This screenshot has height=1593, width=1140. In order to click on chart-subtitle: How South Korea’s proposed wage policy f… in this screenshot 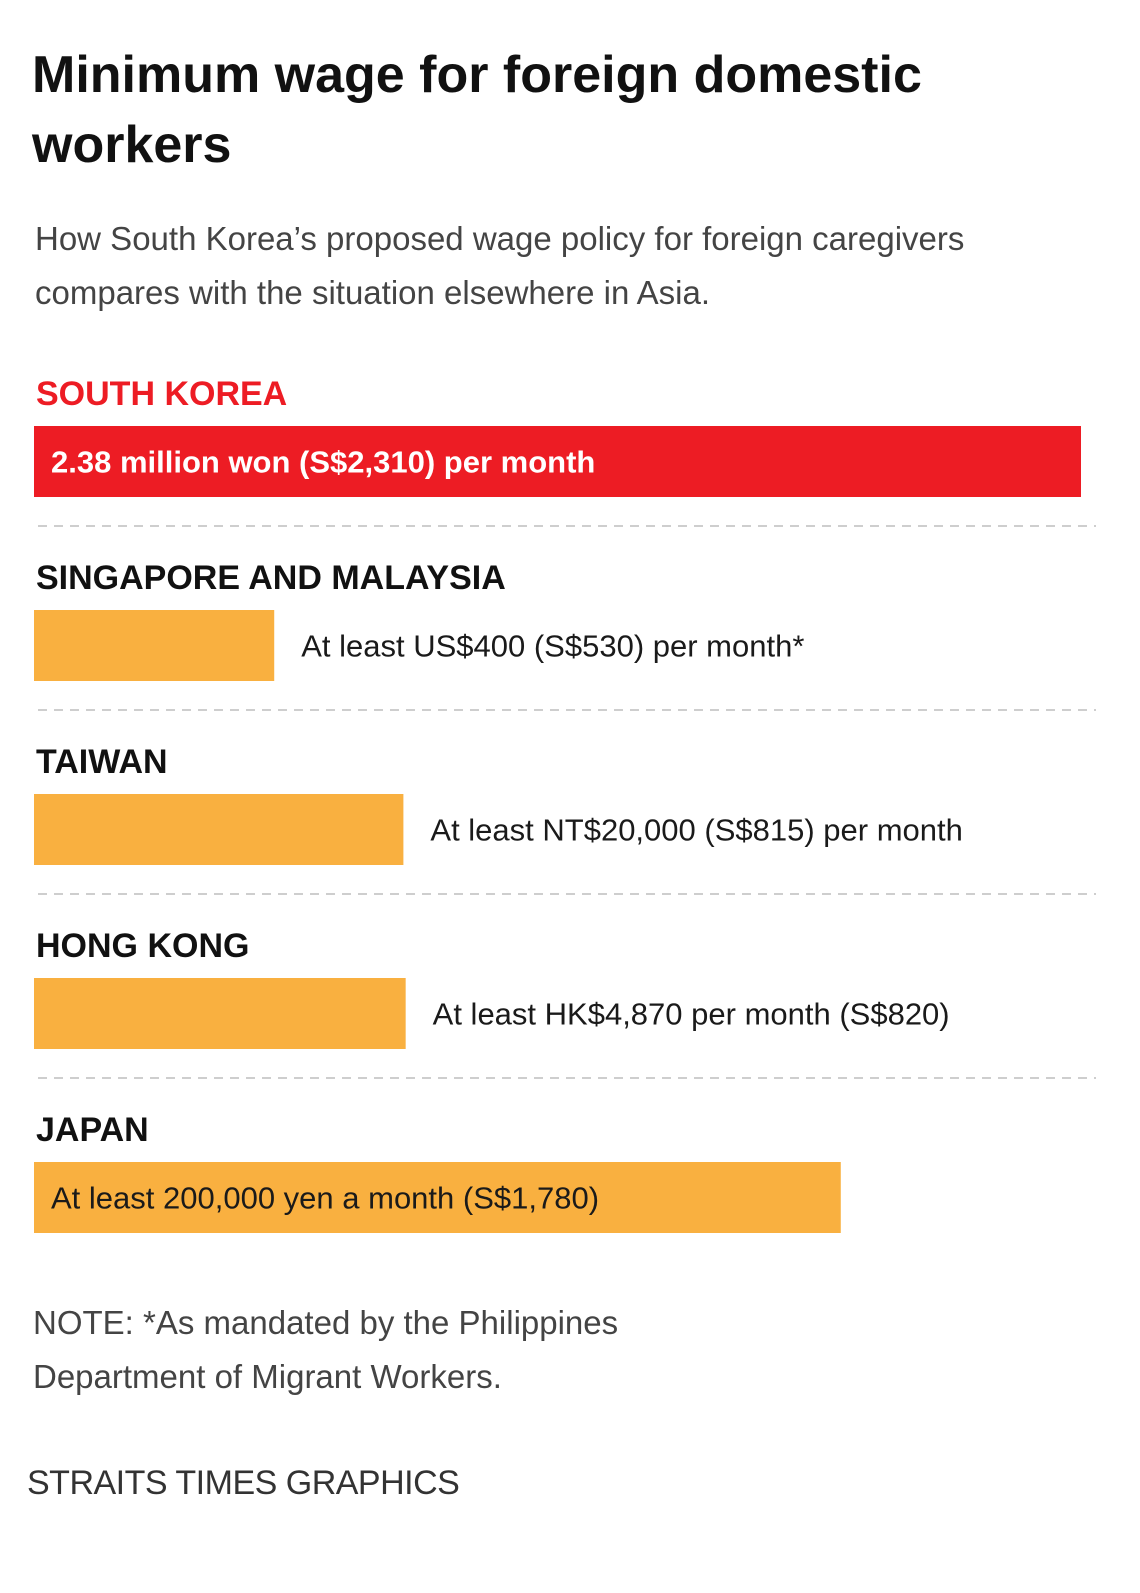, I will do `click(500, 265)`.